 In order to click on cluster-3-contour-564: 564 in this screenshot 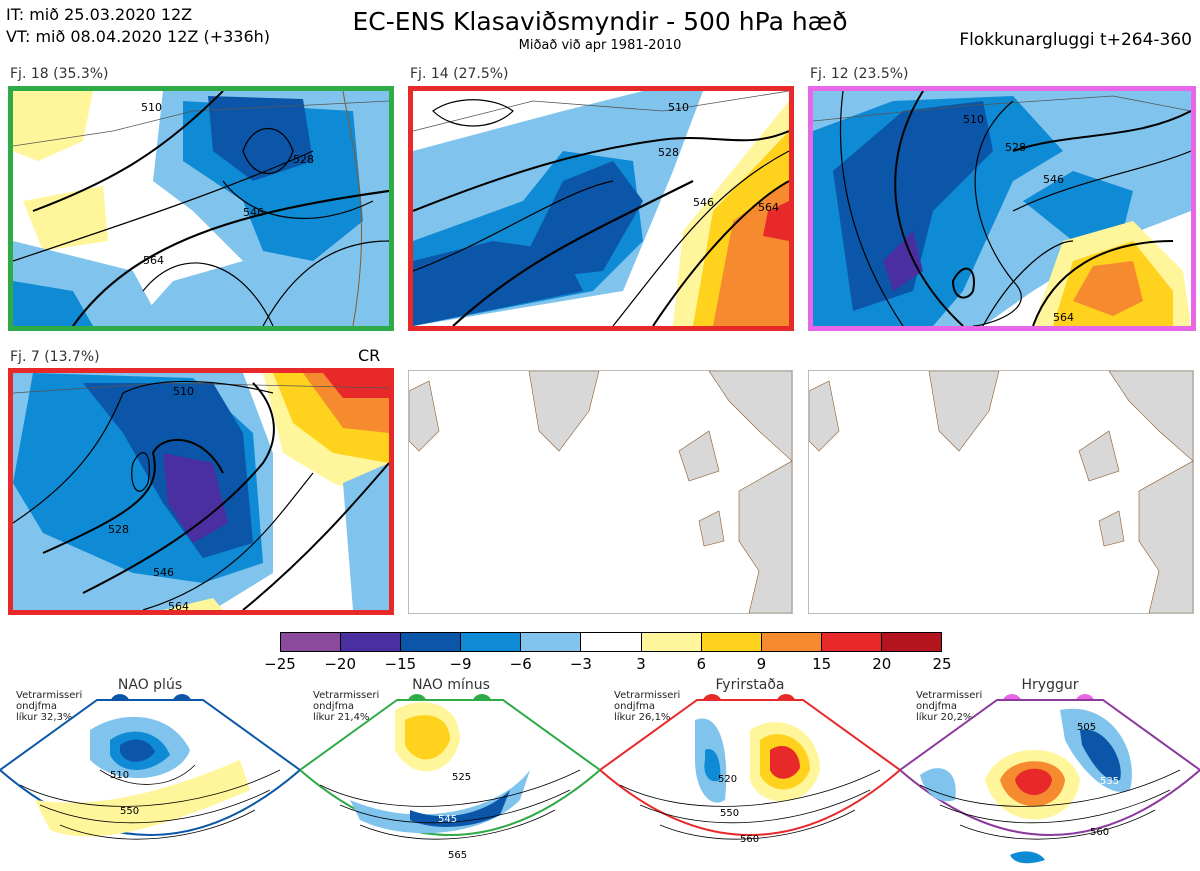, I will do `click(1063, 317)`.